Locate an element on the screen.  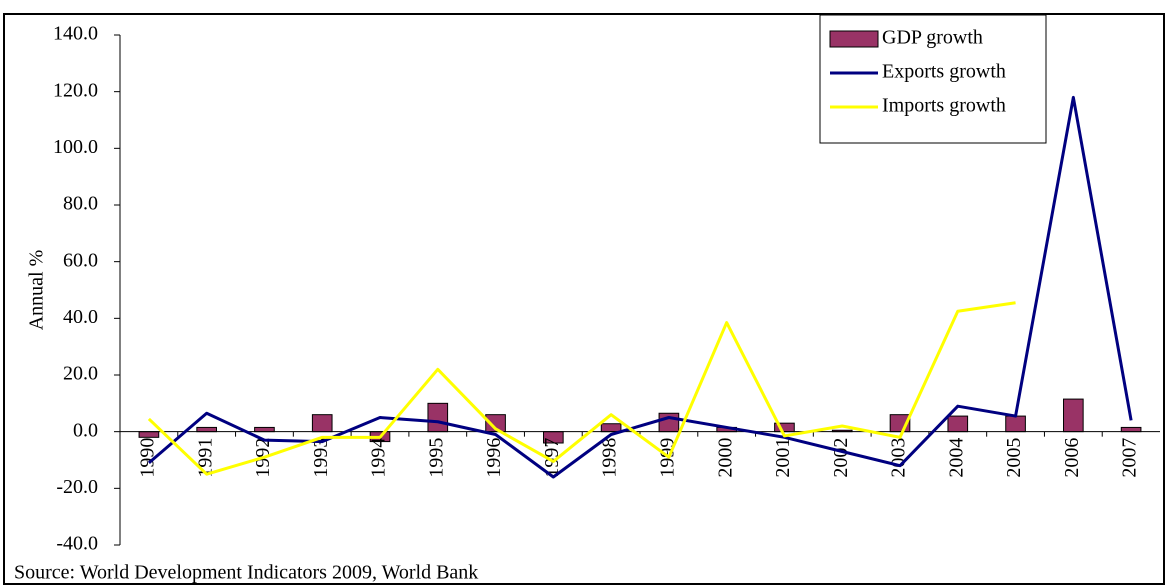
y-axis-label: Annual % is located at coordinates (37, 290).